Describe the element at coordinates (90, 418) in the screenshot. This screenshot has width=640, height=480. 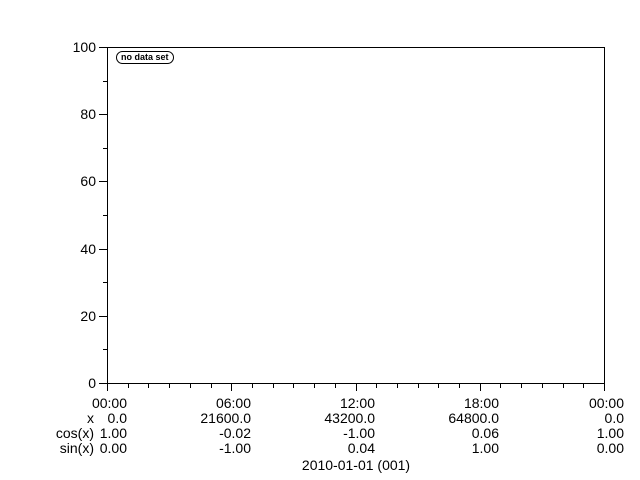
I see `row-label-x: x` at that location.